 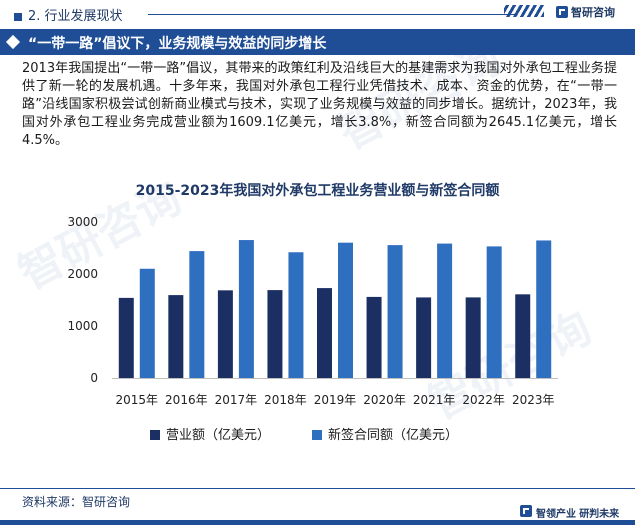 I want to click on legend-item-revenue: 营业额（亿美元）, so click(x=210, y=433).